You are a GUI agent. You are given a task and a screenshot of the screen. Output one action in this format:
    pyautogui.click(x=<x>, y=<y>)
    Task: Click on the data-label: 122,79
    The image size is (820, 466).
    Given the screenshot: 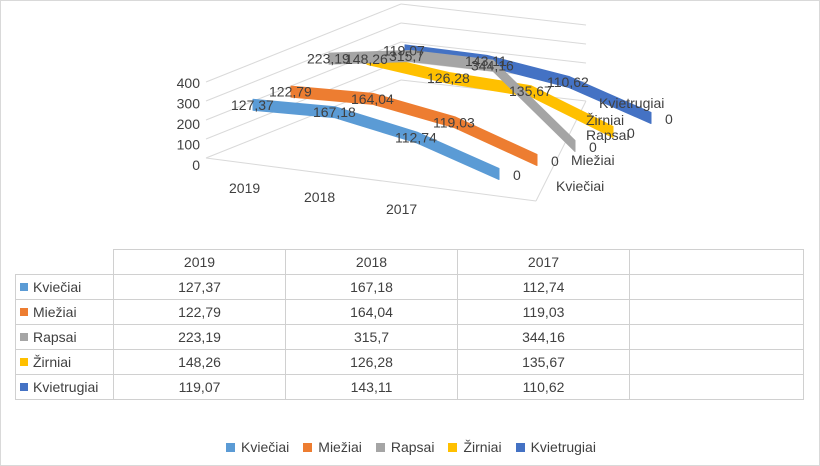 What is the action you would take?
    pyautogui.click(x=290, y=92)
    